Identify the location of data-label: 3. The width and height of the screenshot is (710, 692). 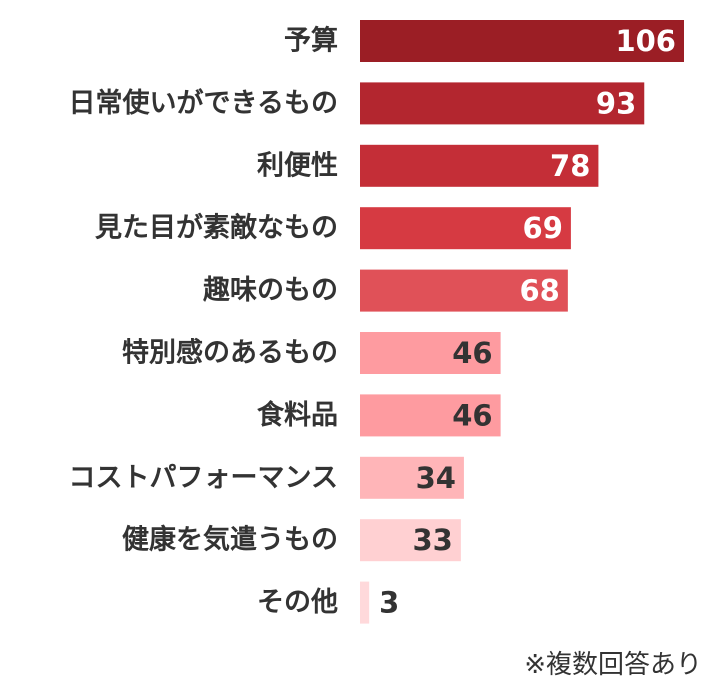
(389, 603).